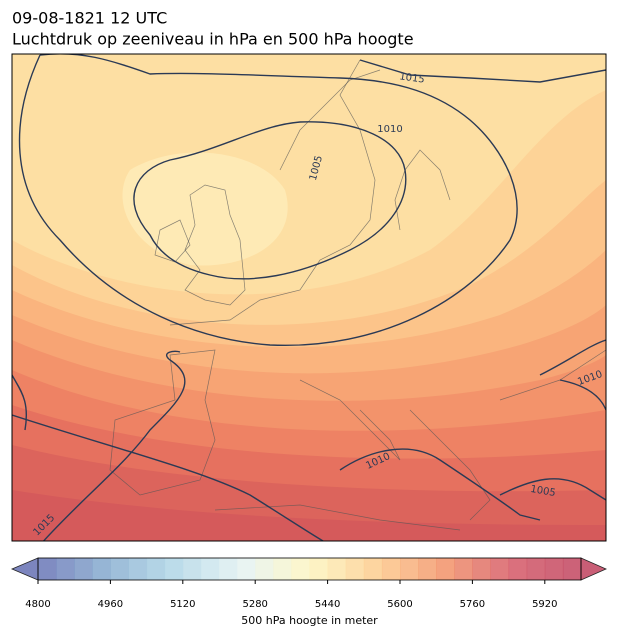 This screenshot has width=618, height=643. I want to click on colorbar-tick-label: 4800, so click(37, 604).